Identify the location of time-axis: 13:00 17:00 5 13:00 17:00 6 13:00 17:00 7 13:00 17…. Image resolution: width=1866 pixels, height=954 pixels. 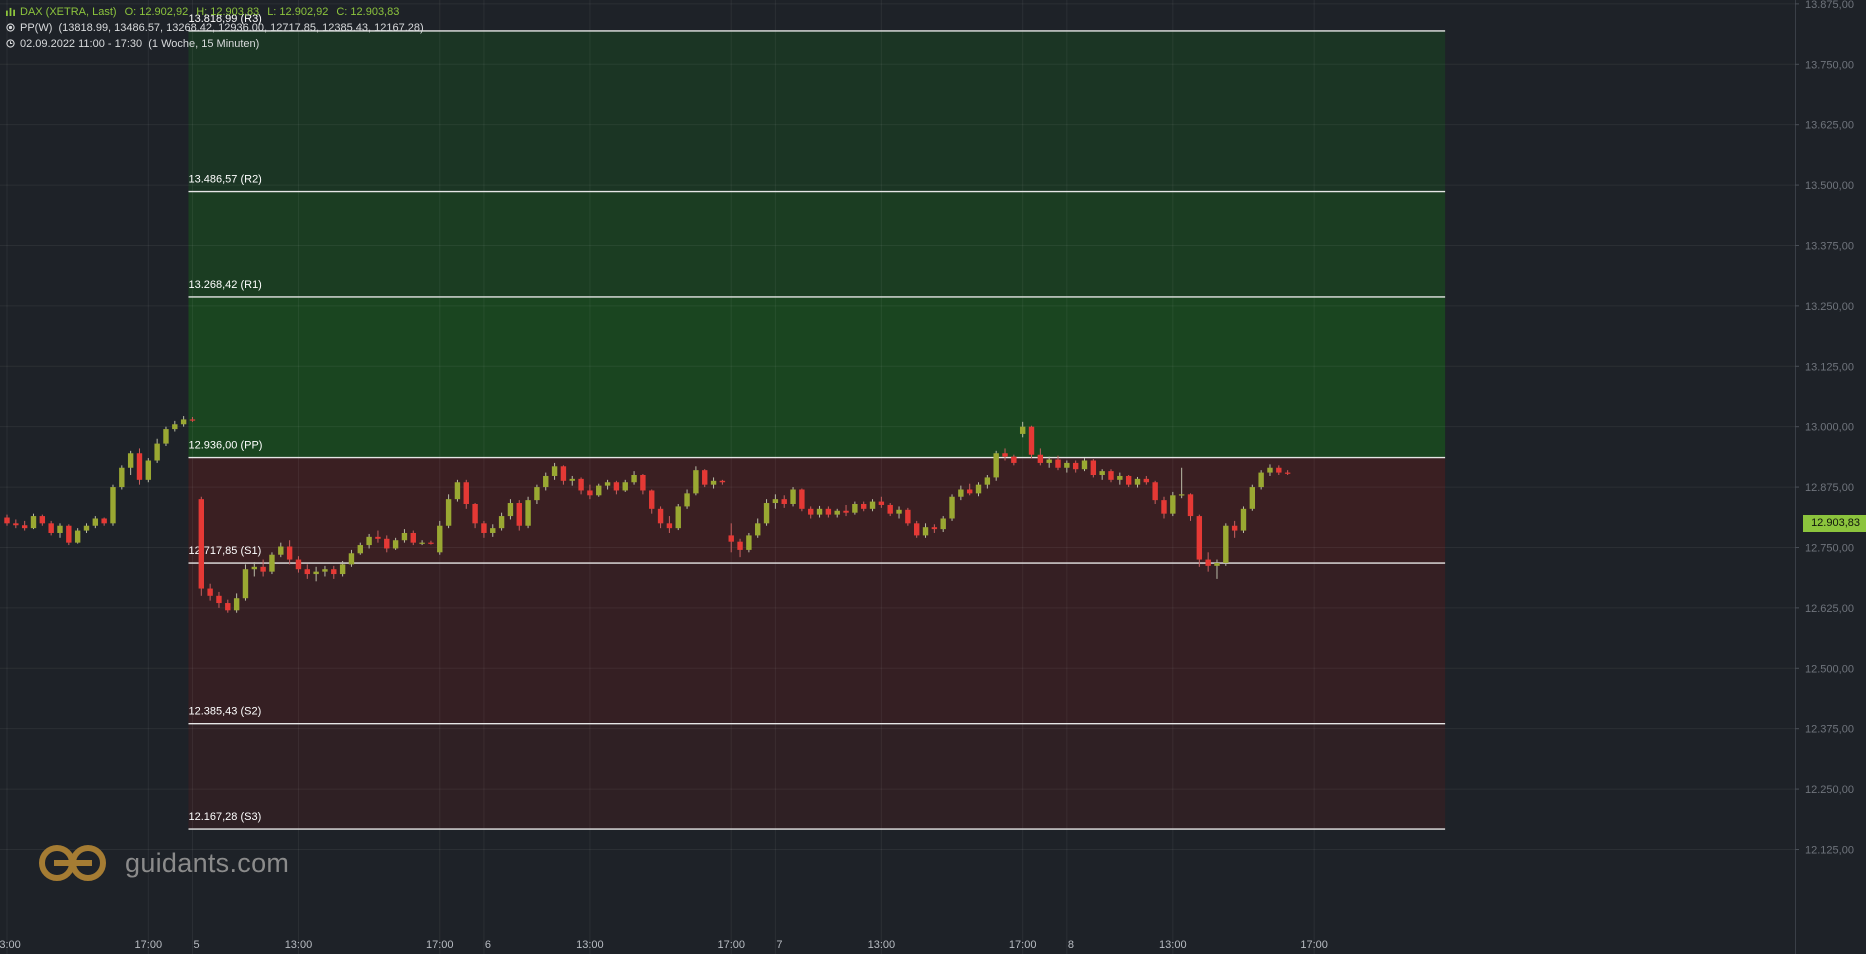
(664, 945).